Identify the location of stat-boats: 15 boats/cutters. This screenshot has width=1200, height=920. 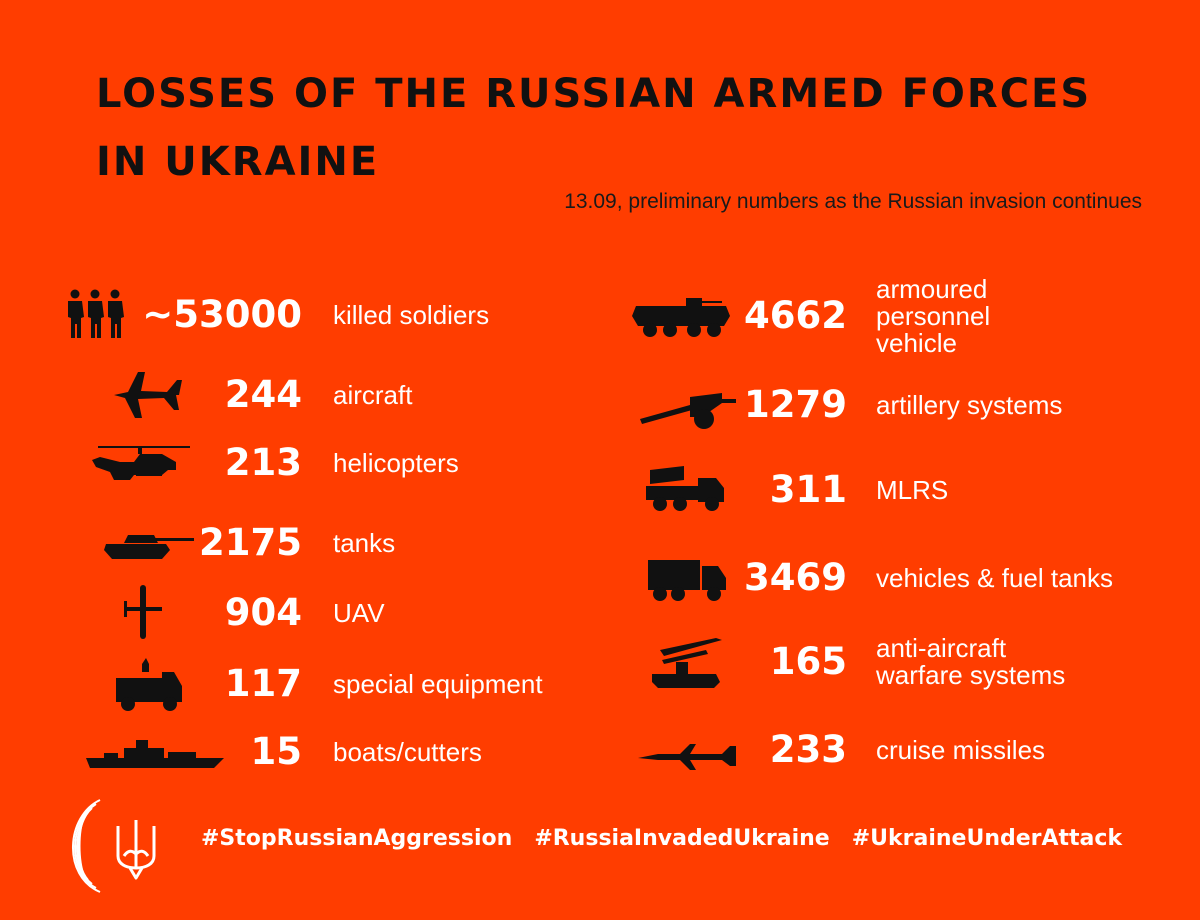
(300, 752).